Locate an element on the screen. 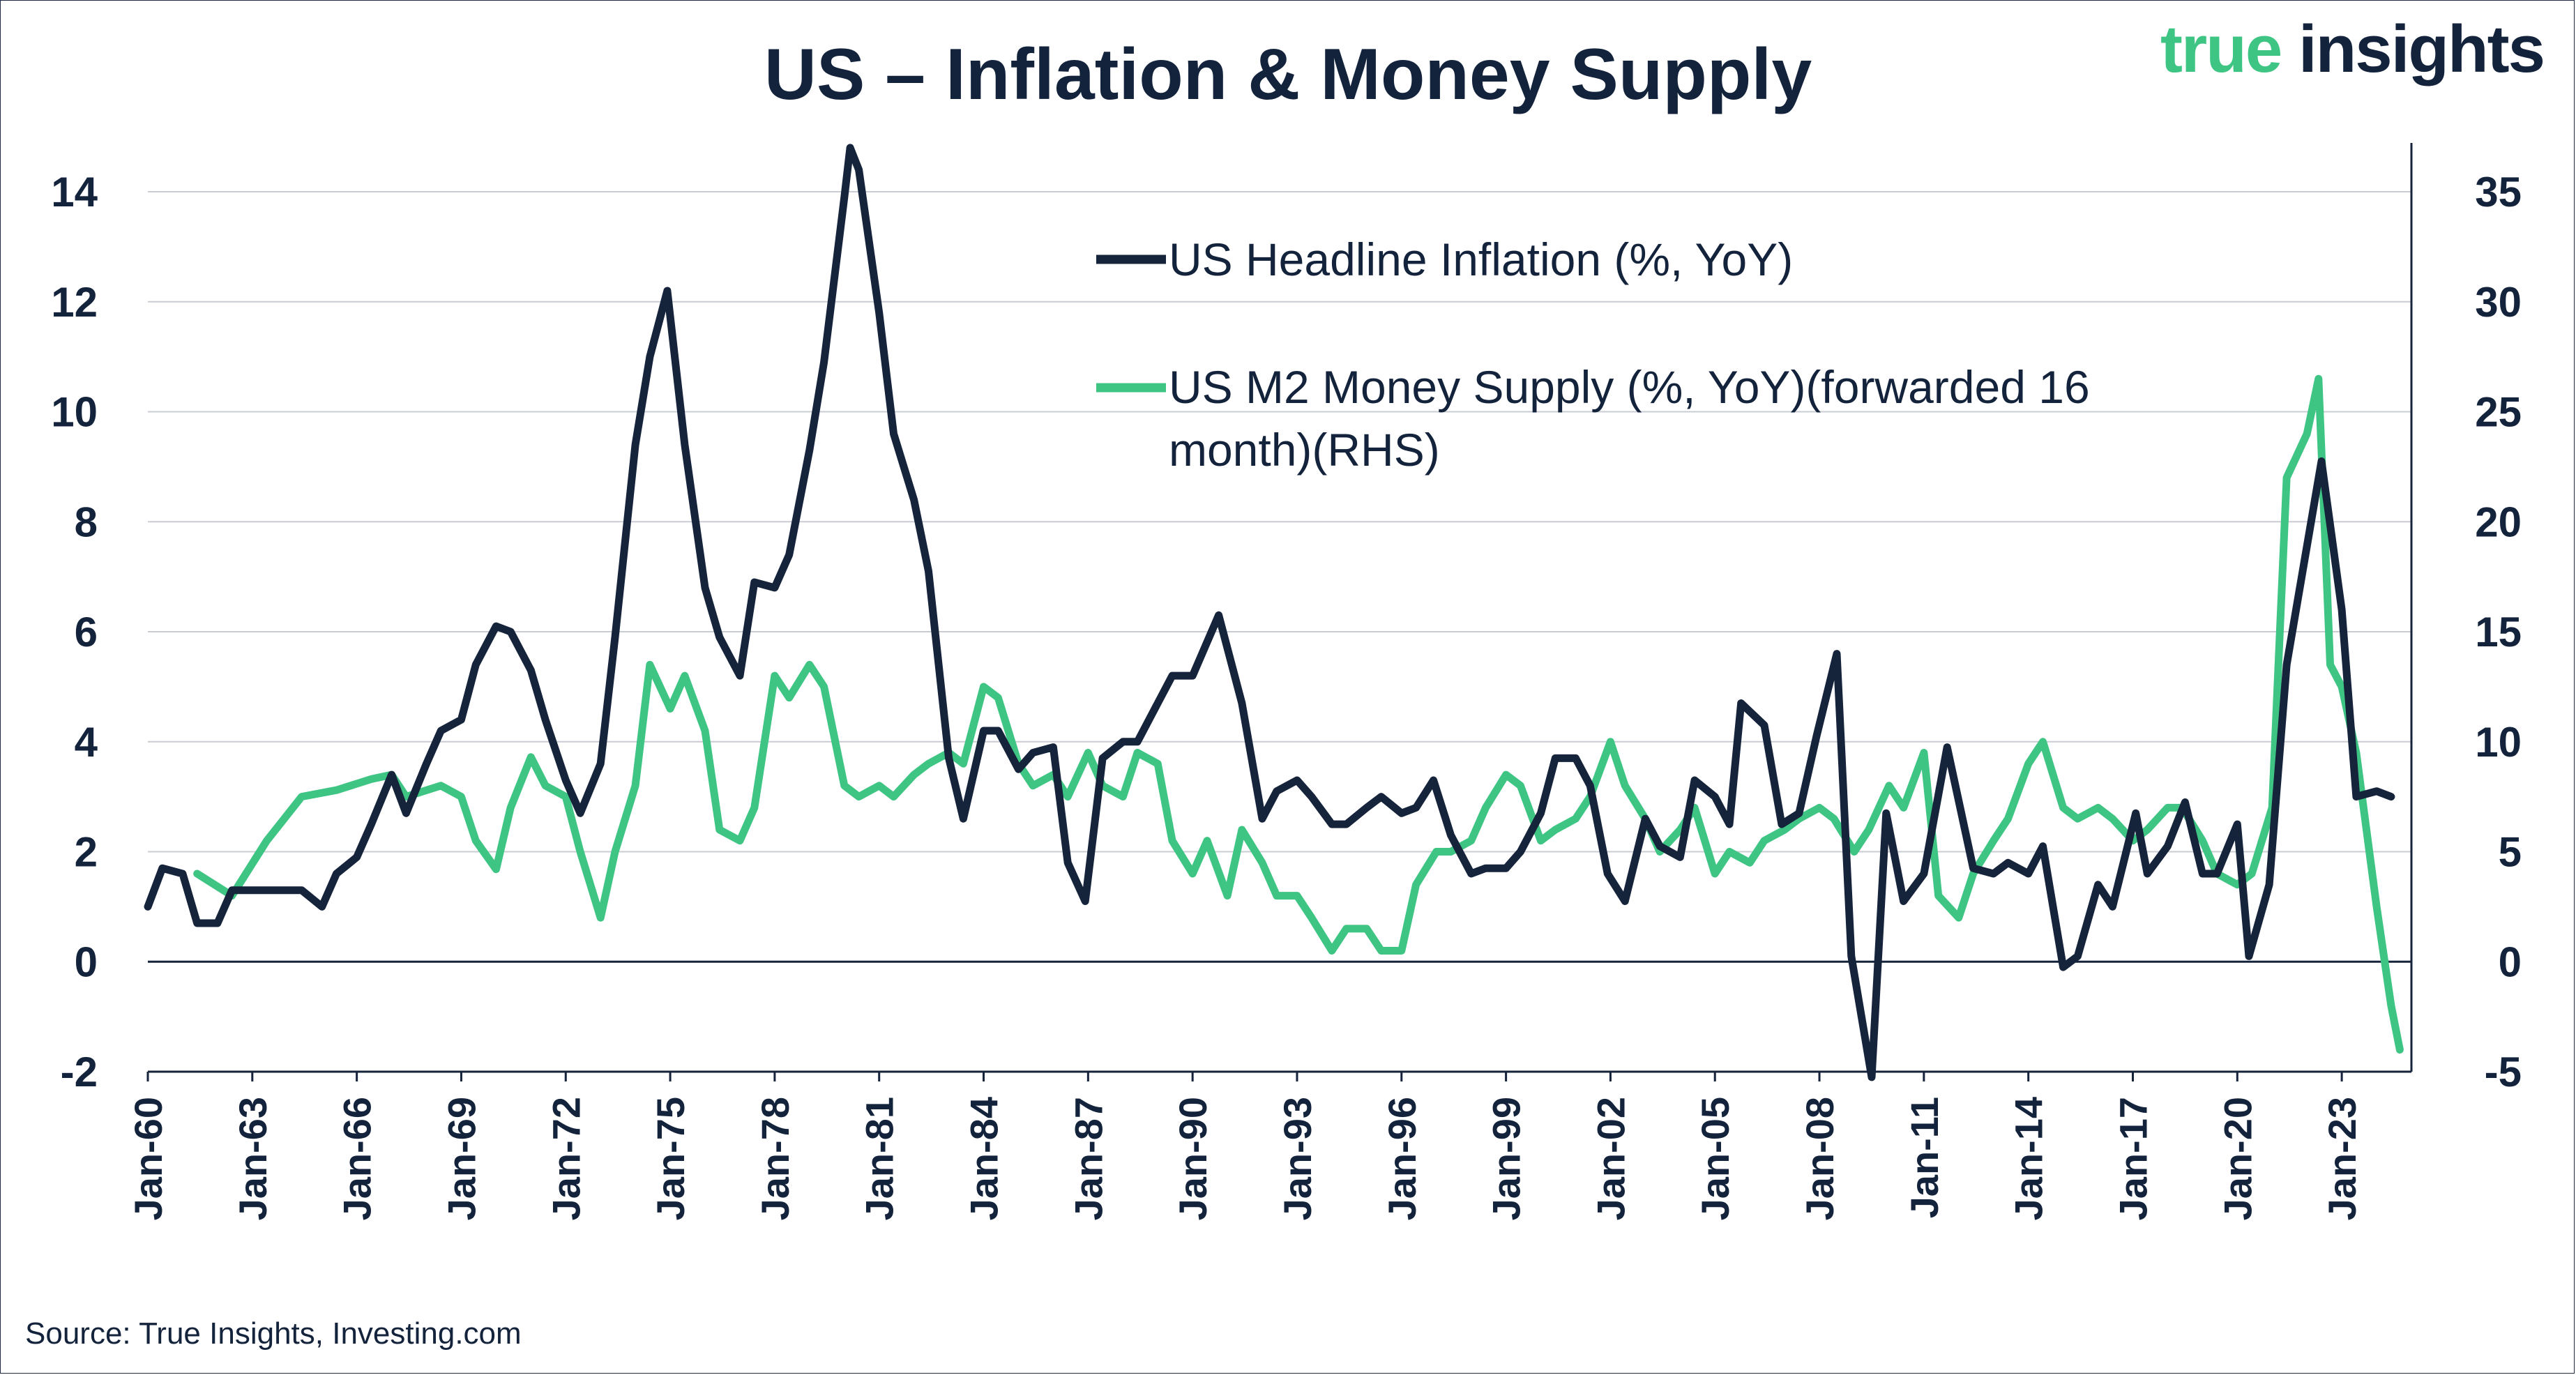  x-tick-label: Jan-02 is located at coordinates (1610, 1158).